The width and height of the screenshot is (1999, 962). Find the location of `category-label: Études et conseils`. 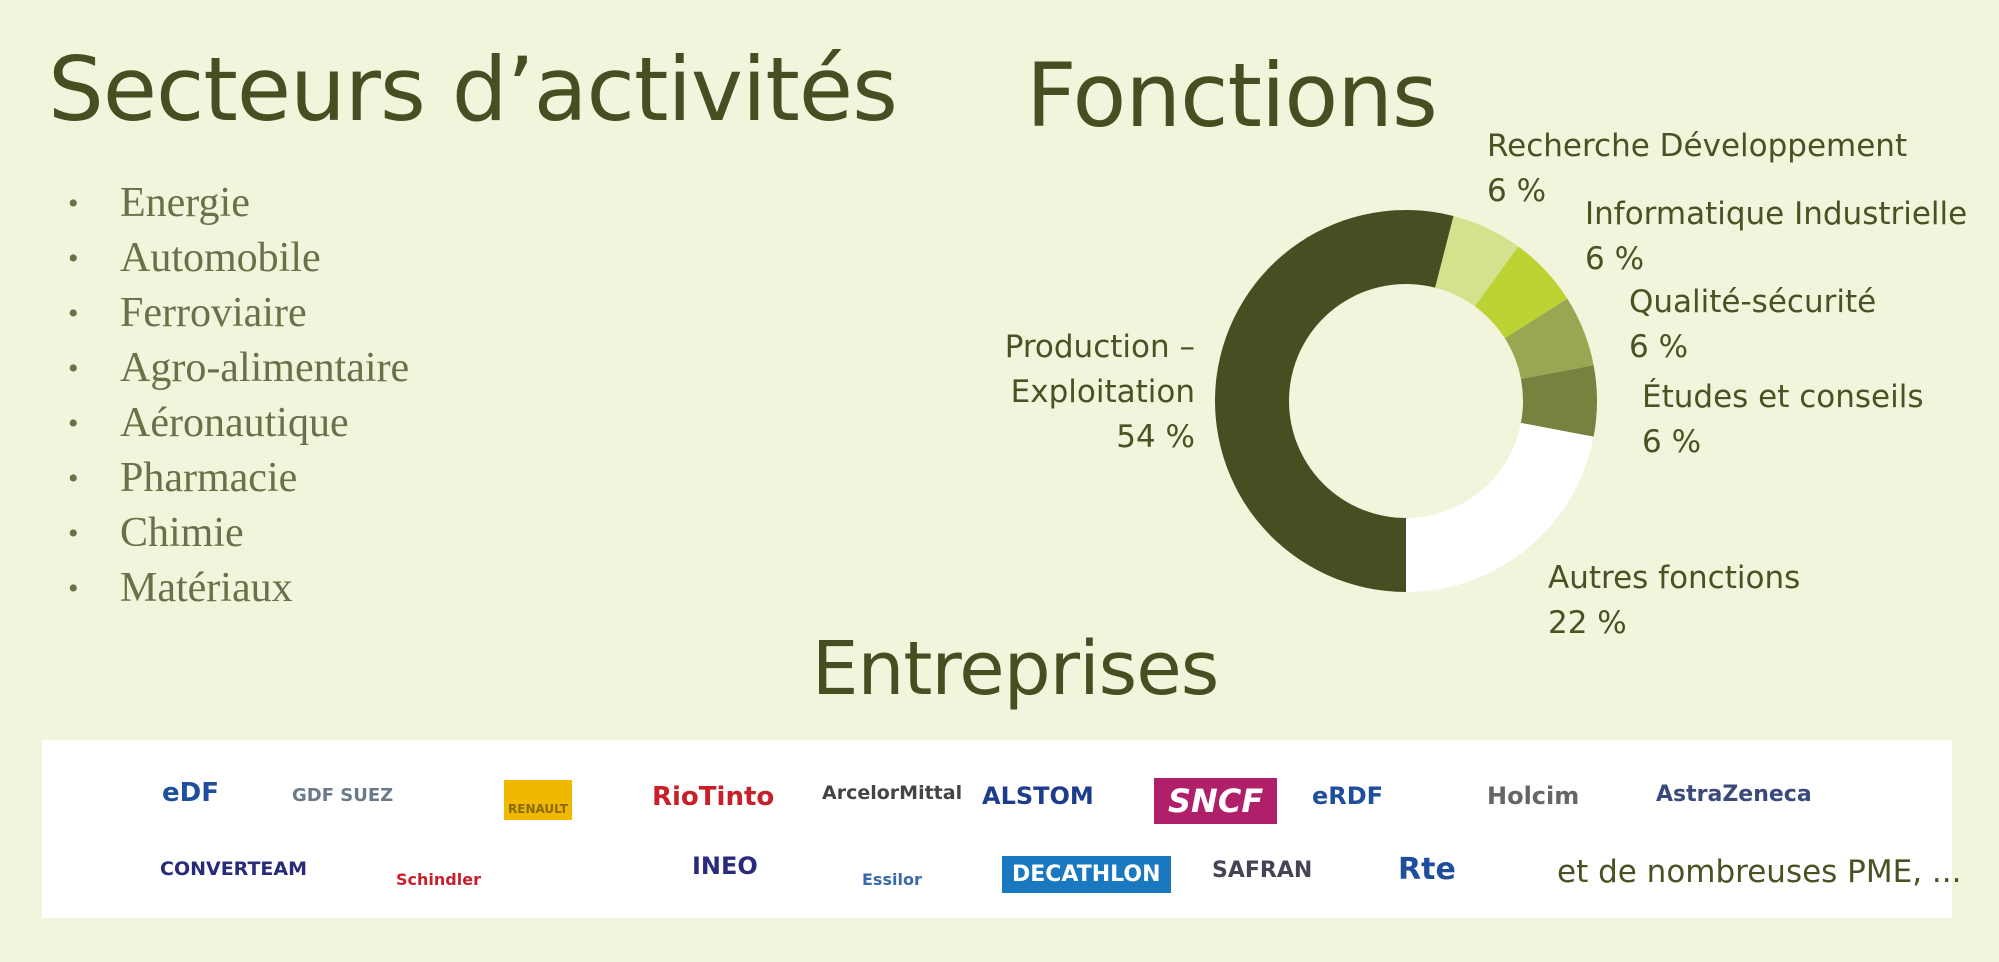

category-label: Études et conseils is located at coordinates (1783, 397).